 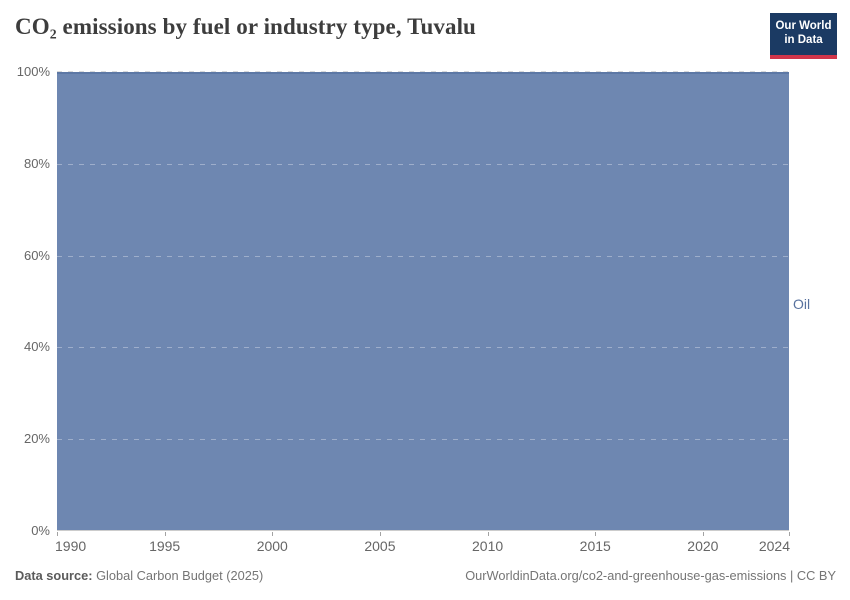 I want to click on y-tick-label: 80%, so click(x=36, y=163).